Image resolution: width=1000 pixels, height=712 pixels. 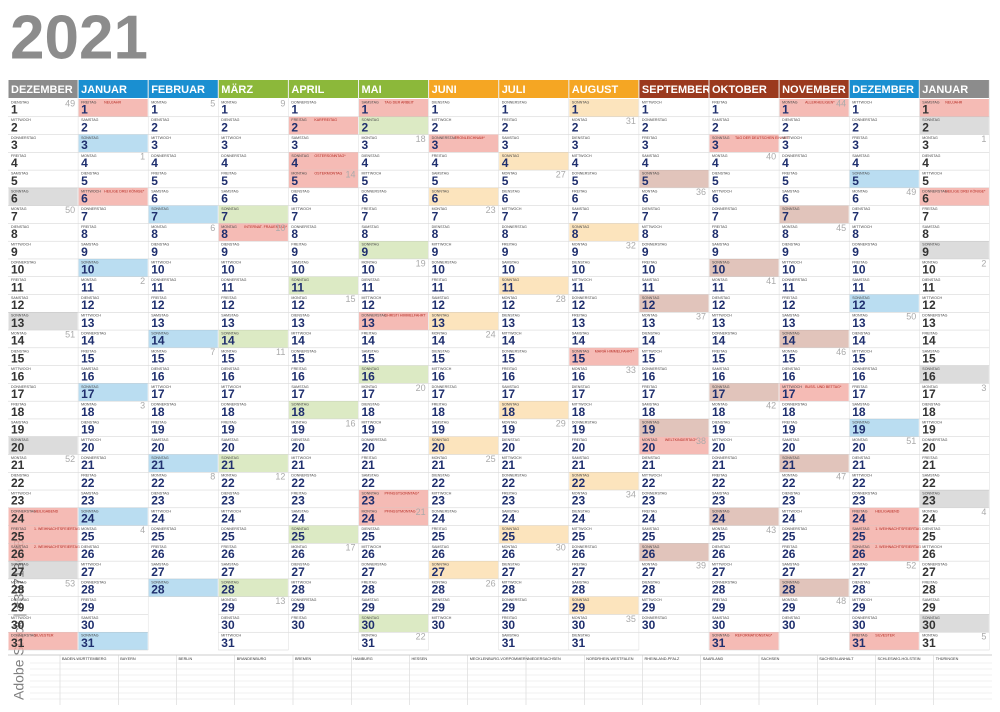 What do you see at coordinates (104, 90) in the screenshot?
I see `month-name: JANUAR` at bounding box center [104, 90].